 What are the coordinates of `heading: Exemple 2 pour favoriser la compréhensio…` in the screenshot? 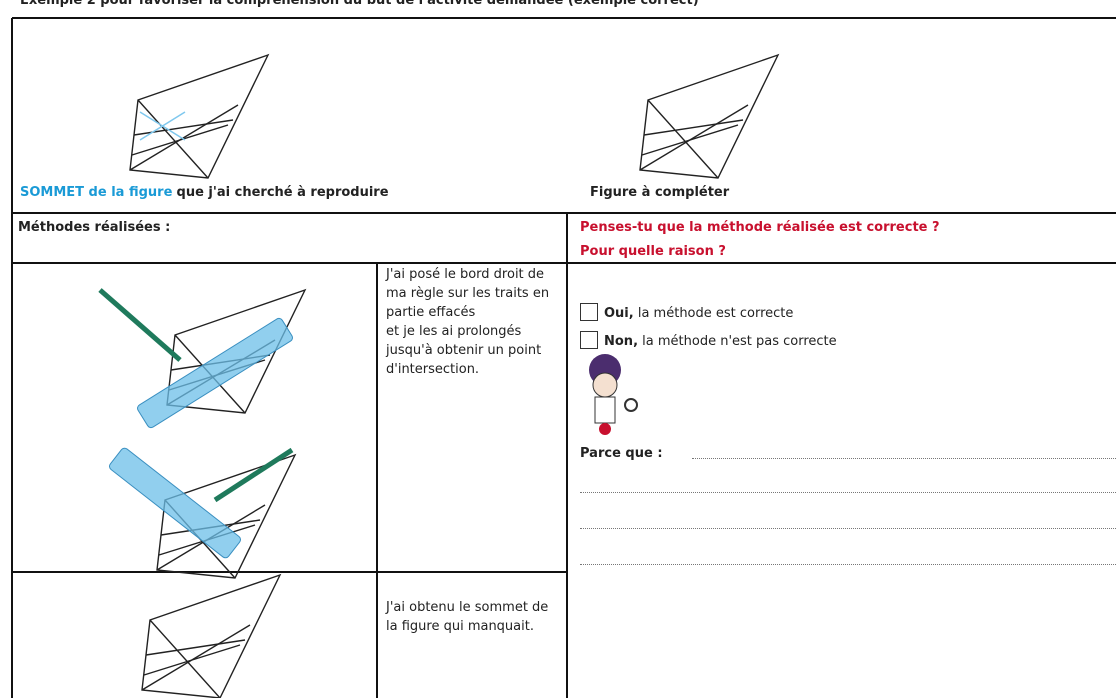 It's located at (359, 4).